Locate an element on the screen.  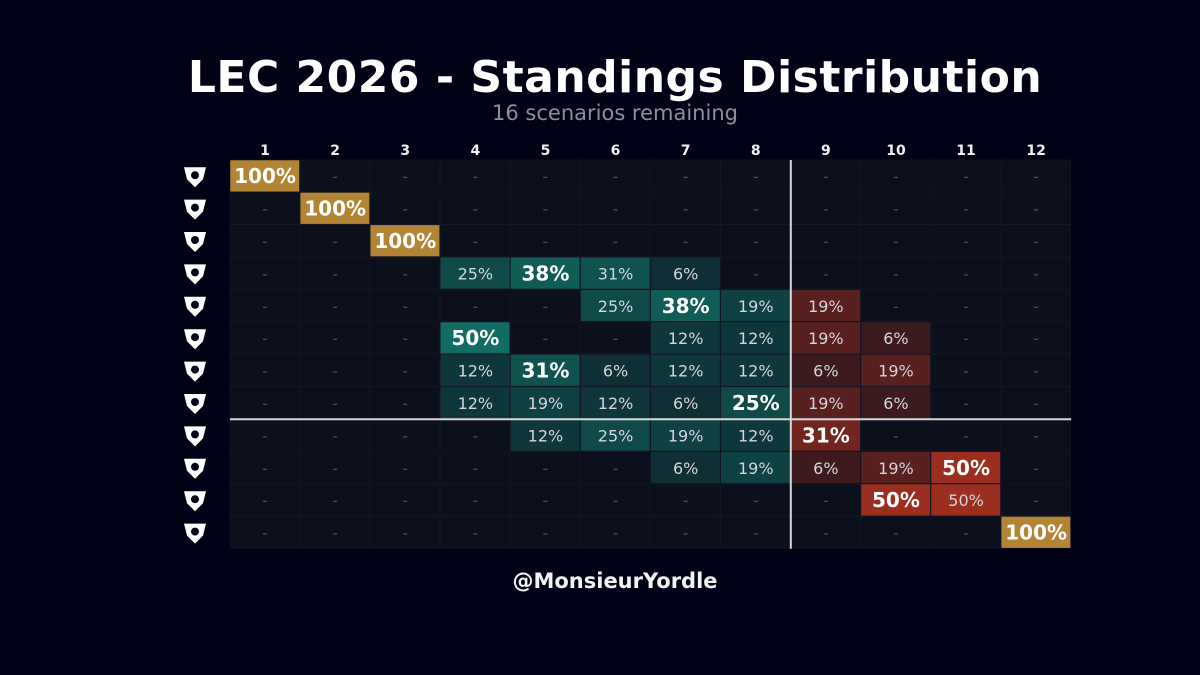
chart-subtitle: 16 scenarios remaining is located at coordinates (615, 113).